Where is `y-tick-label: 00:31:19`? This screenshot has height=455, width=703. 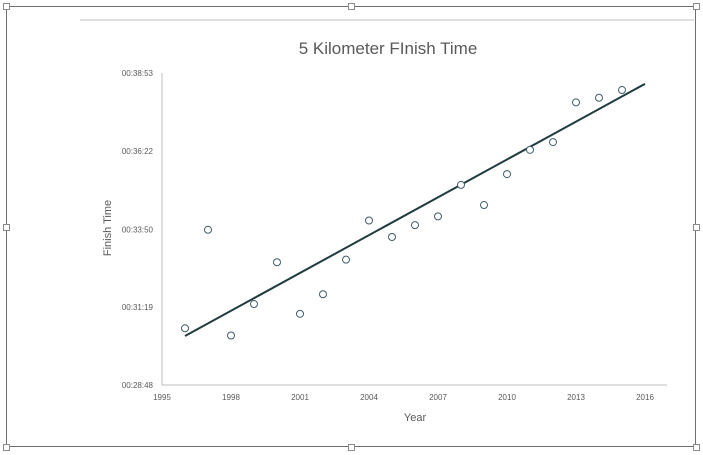
y-tick-label: 00:31:19 is located at coordinates (138, 307).